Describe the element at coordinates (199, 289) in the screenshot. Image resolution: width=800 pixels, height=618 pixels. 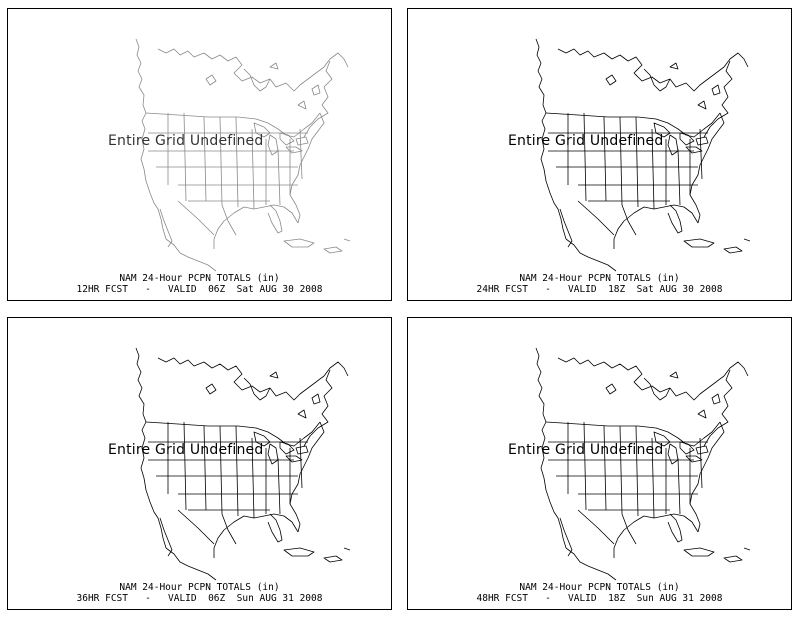
I see `panel-valid-time: 12HR FCST - VALID 06Z Sat AUG 30 2008` at that location.